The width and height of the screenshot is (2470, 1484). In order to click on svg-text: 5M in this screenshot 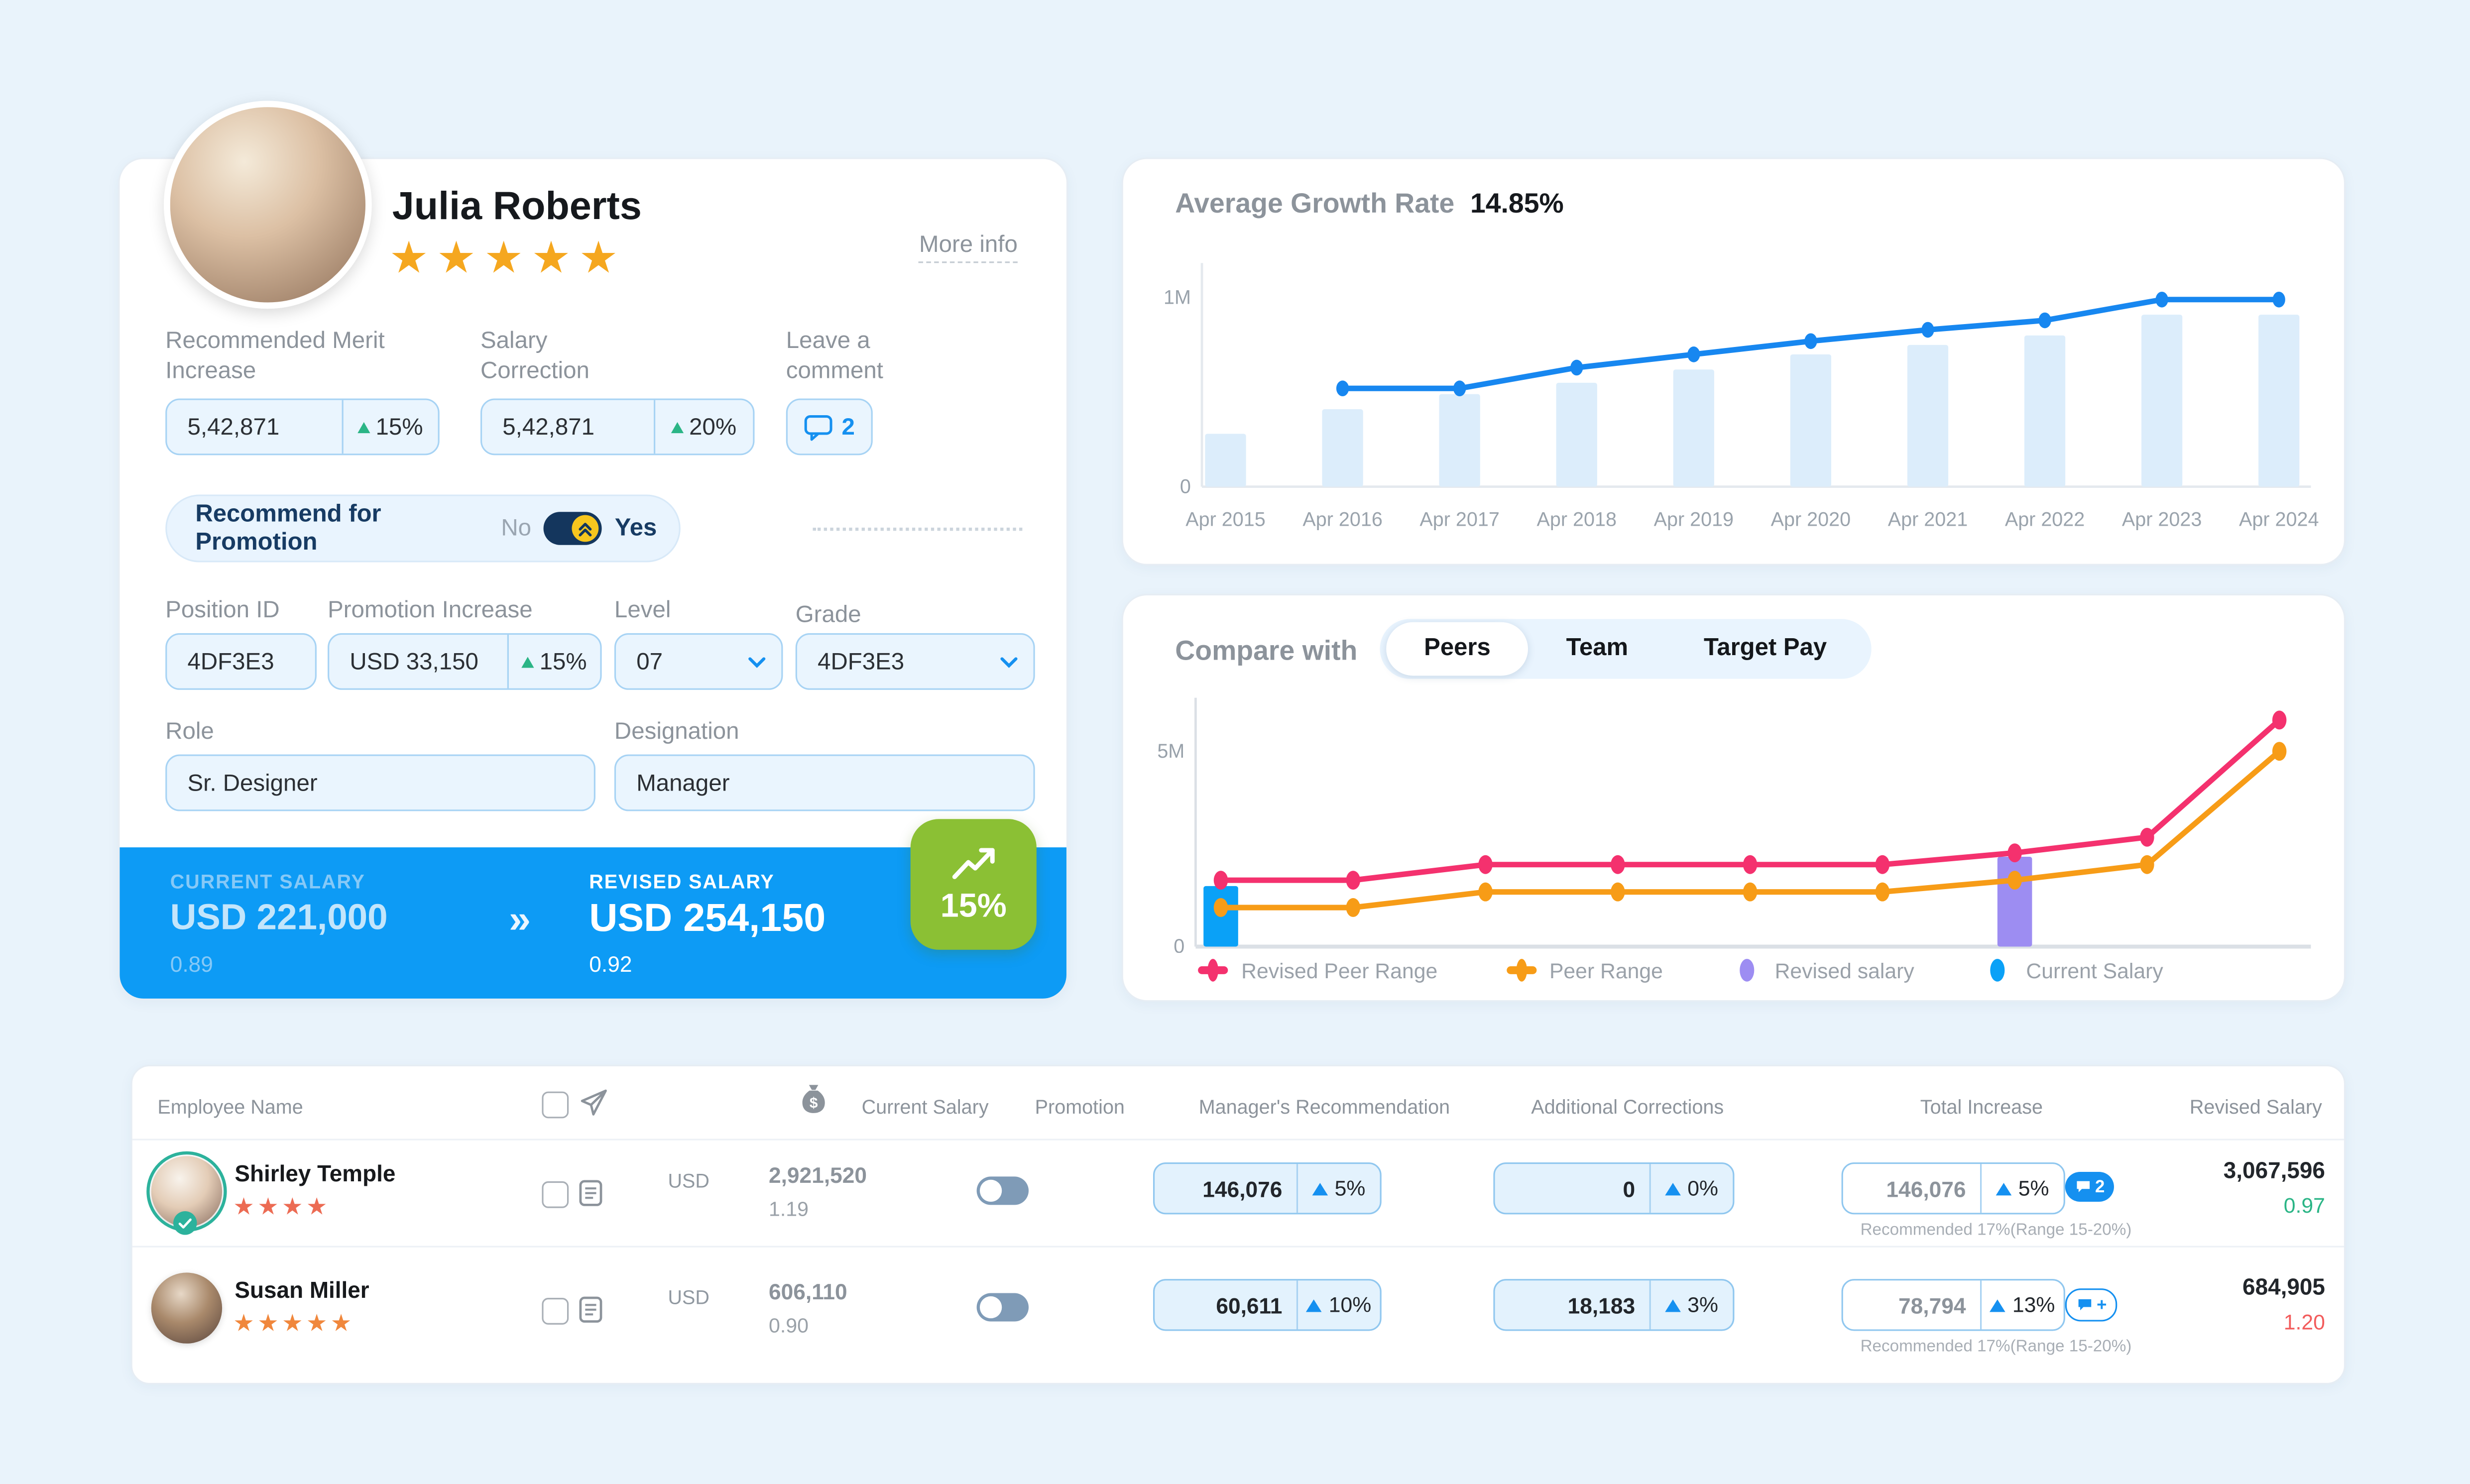, I will do `click(1170, 751)`.